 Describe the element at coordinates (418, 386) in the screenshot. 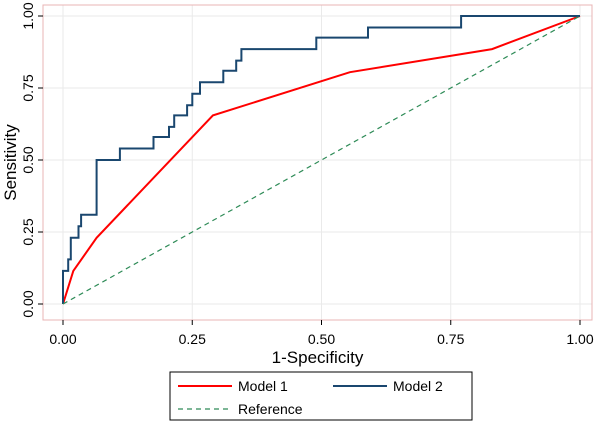

I see `legend-label: Model 2` at that location.